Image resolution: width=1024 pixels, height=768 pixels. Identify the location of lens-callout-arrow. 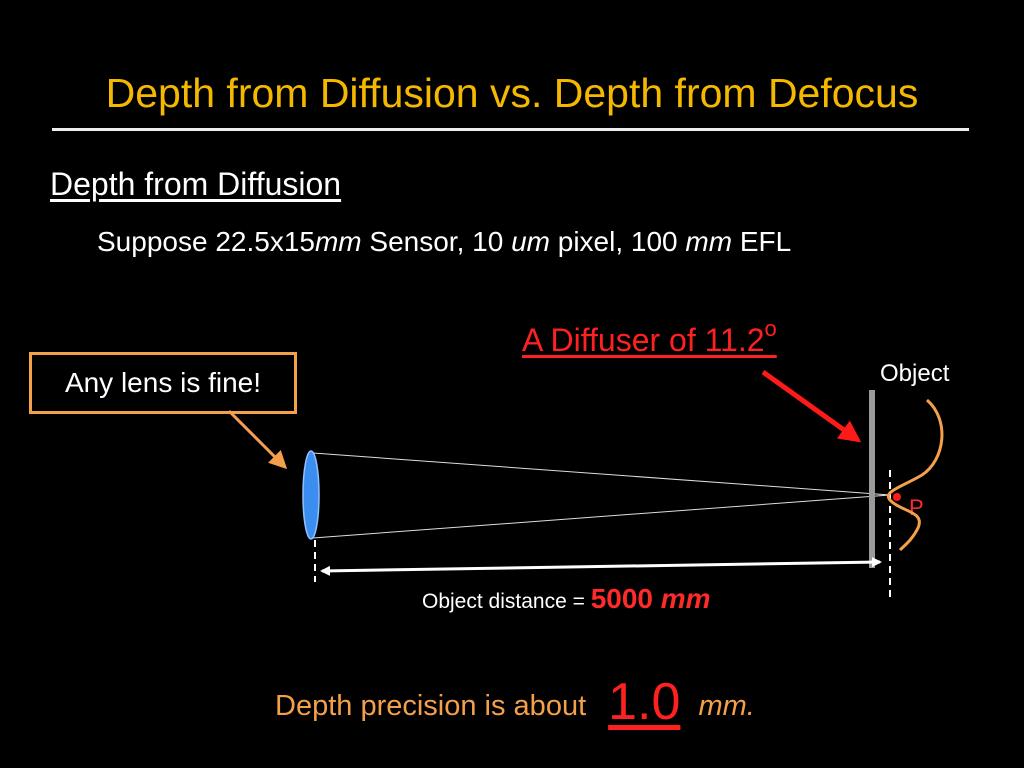
(257, 439).